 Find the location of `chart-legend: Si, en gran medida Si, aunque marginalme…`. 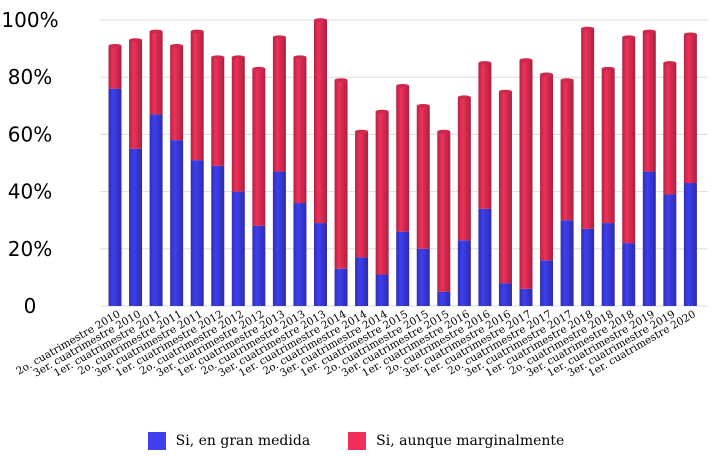

chart-legend: Si, en gran medida Si, aunque marginalme… is located at coordinates (356, 441).